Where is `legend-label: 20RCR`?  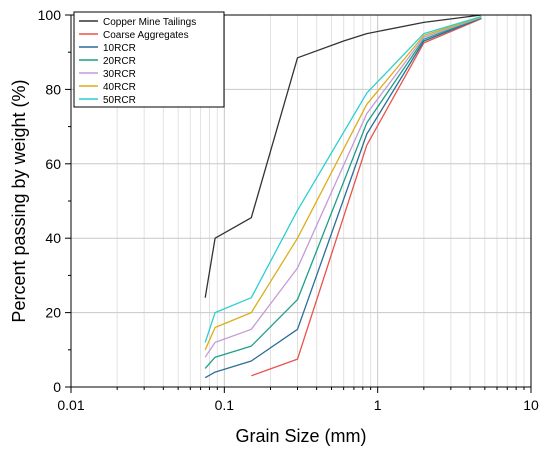
legend-label: 20RCR is located at coordinates (119, 61).